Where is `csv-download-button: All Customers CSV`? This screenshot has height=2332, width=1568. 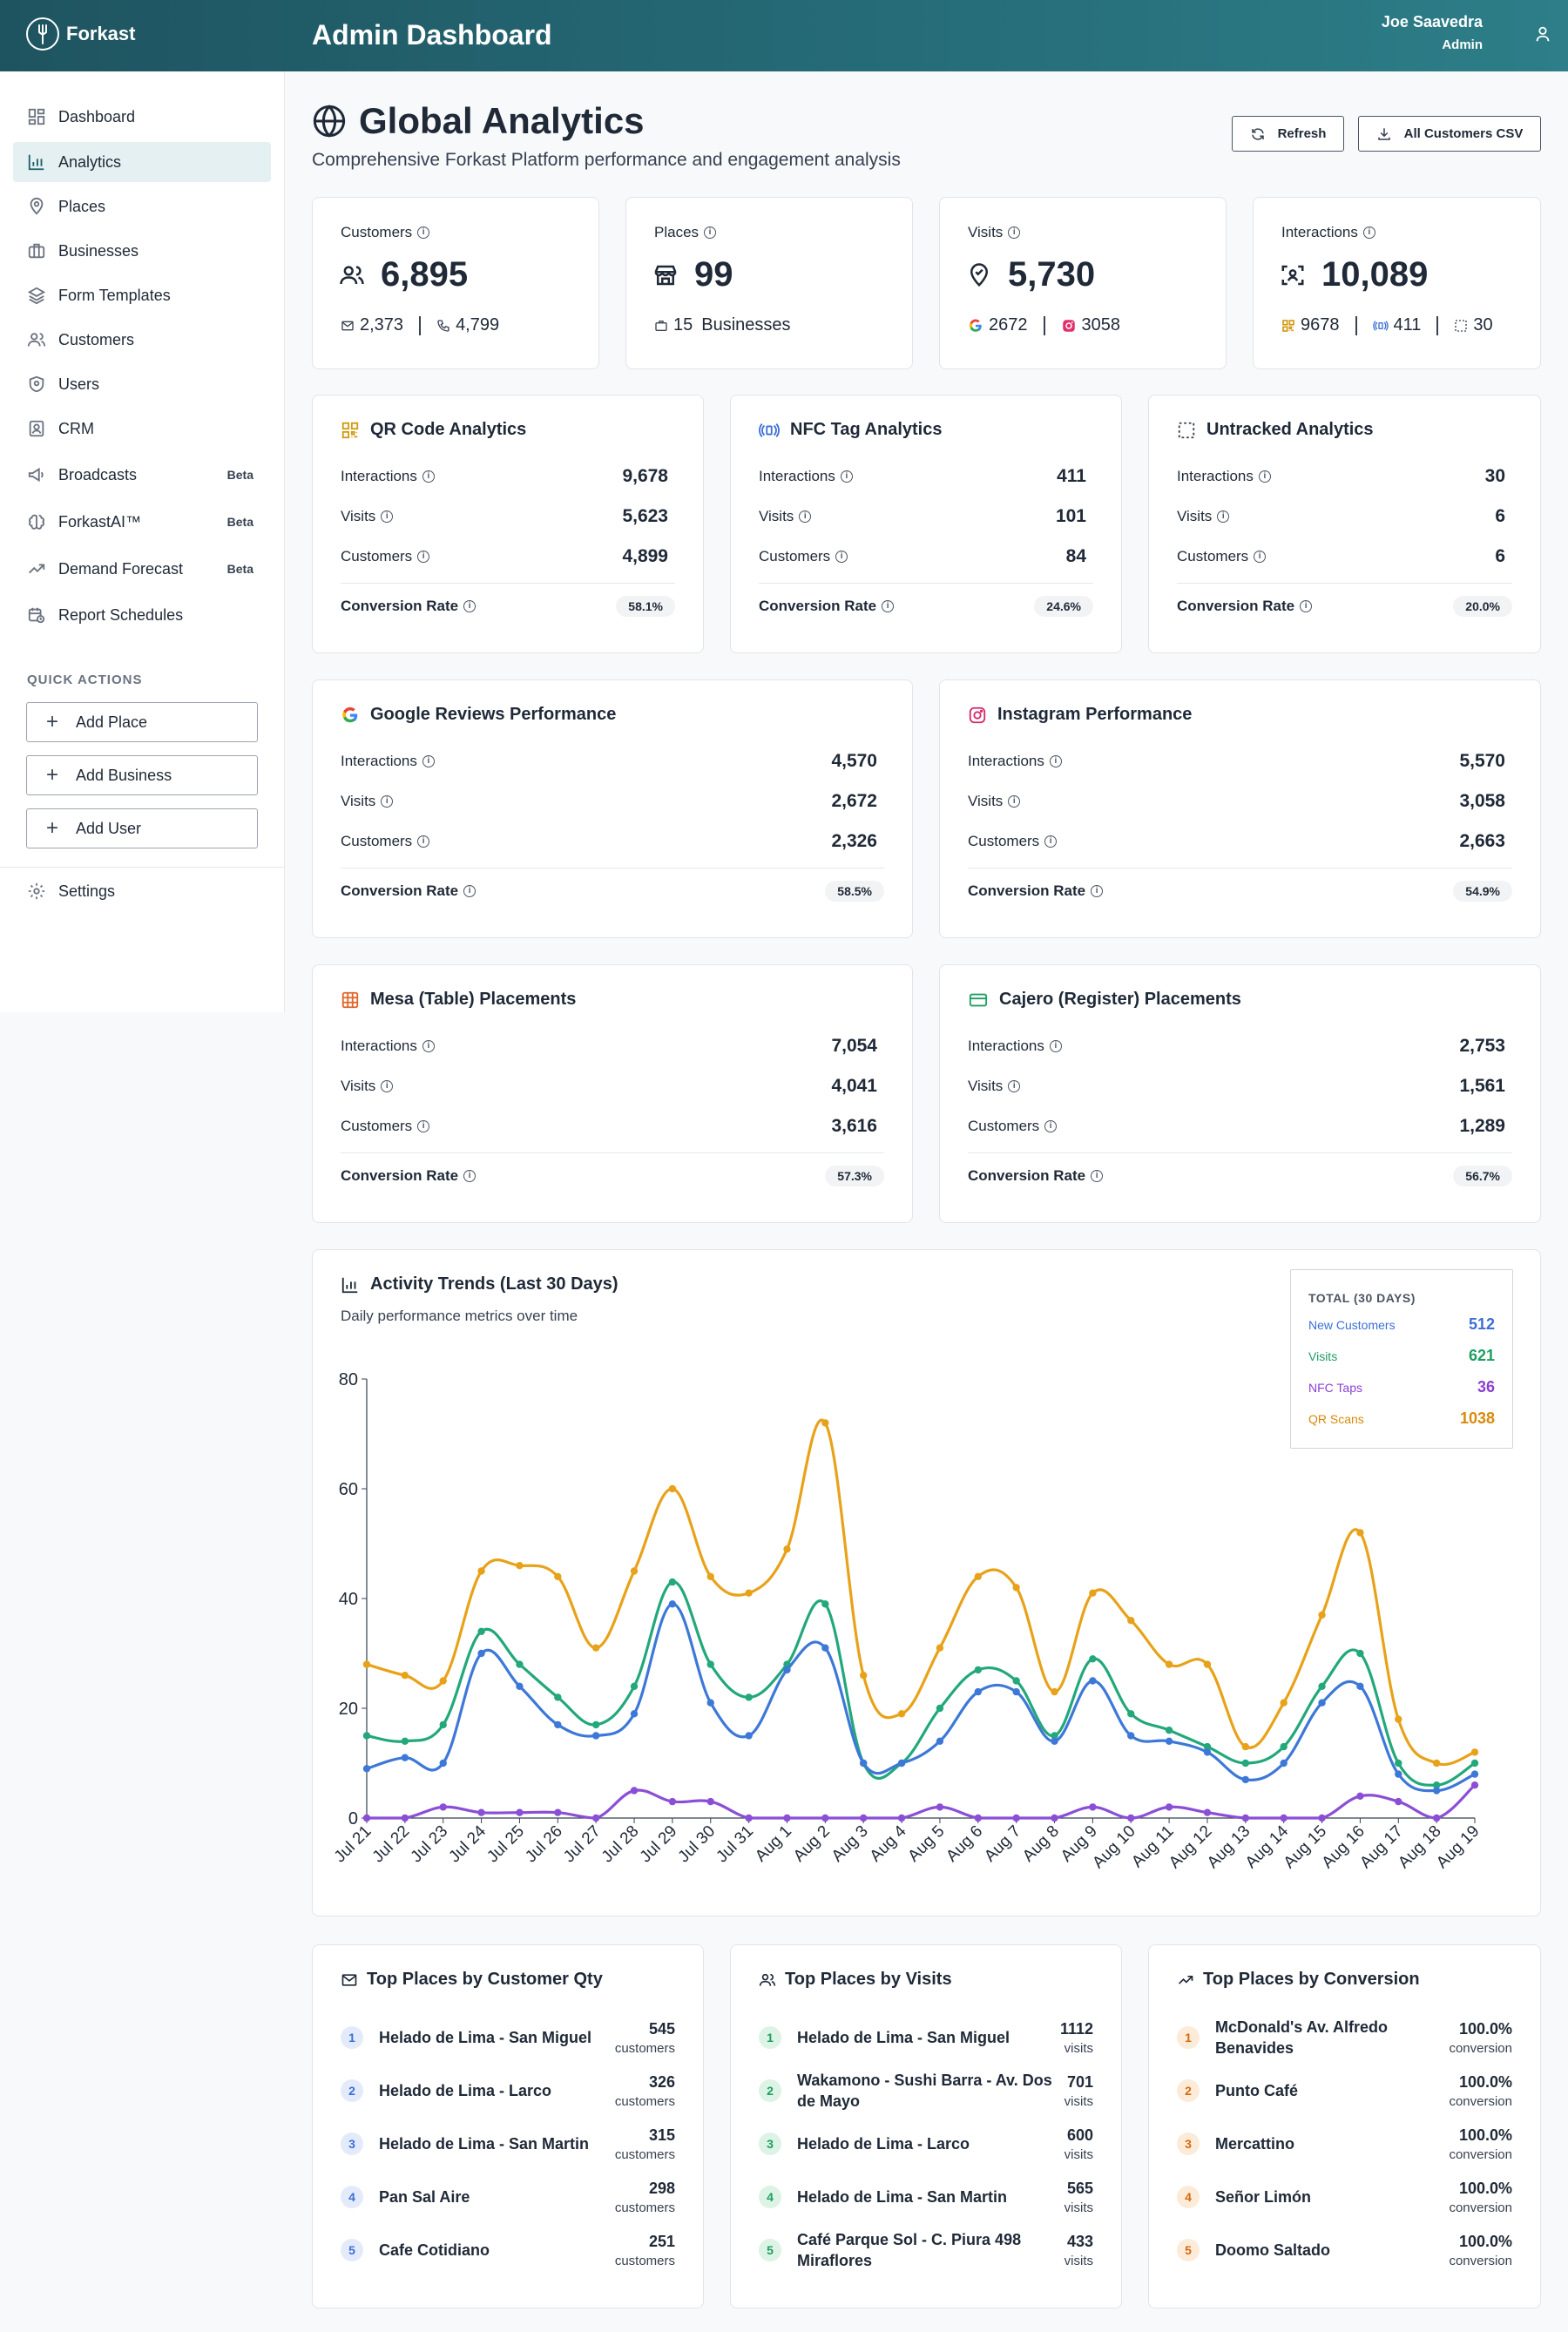
csv-download-button: All Customers CSV is located at coordinates (1449, 134).